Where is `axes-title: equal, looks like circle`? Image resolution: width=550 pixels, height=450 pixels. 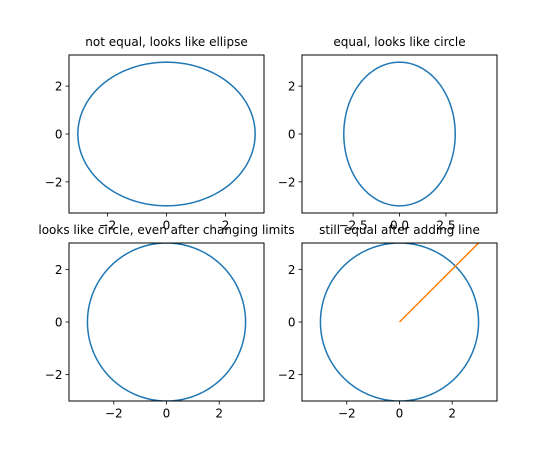
axes-title: equal, looks like circle is located at coordinates (399, 42).